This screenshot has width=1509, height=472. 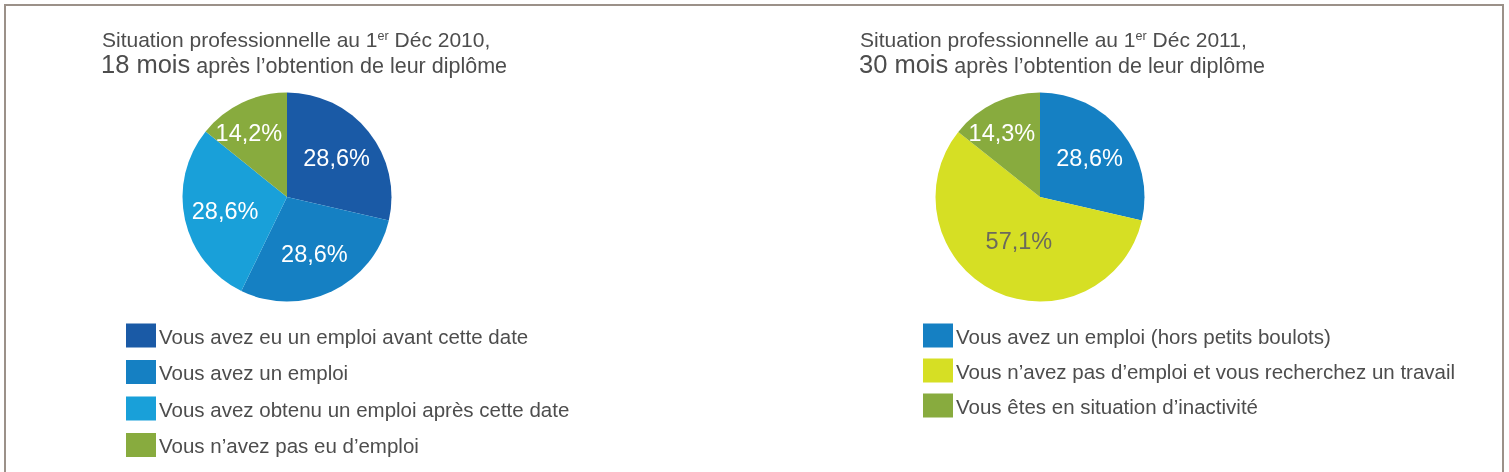 I want to click on chart-subtitle: 18 mois après l’obtention de leur diplôme, so click(x=304, y=64).